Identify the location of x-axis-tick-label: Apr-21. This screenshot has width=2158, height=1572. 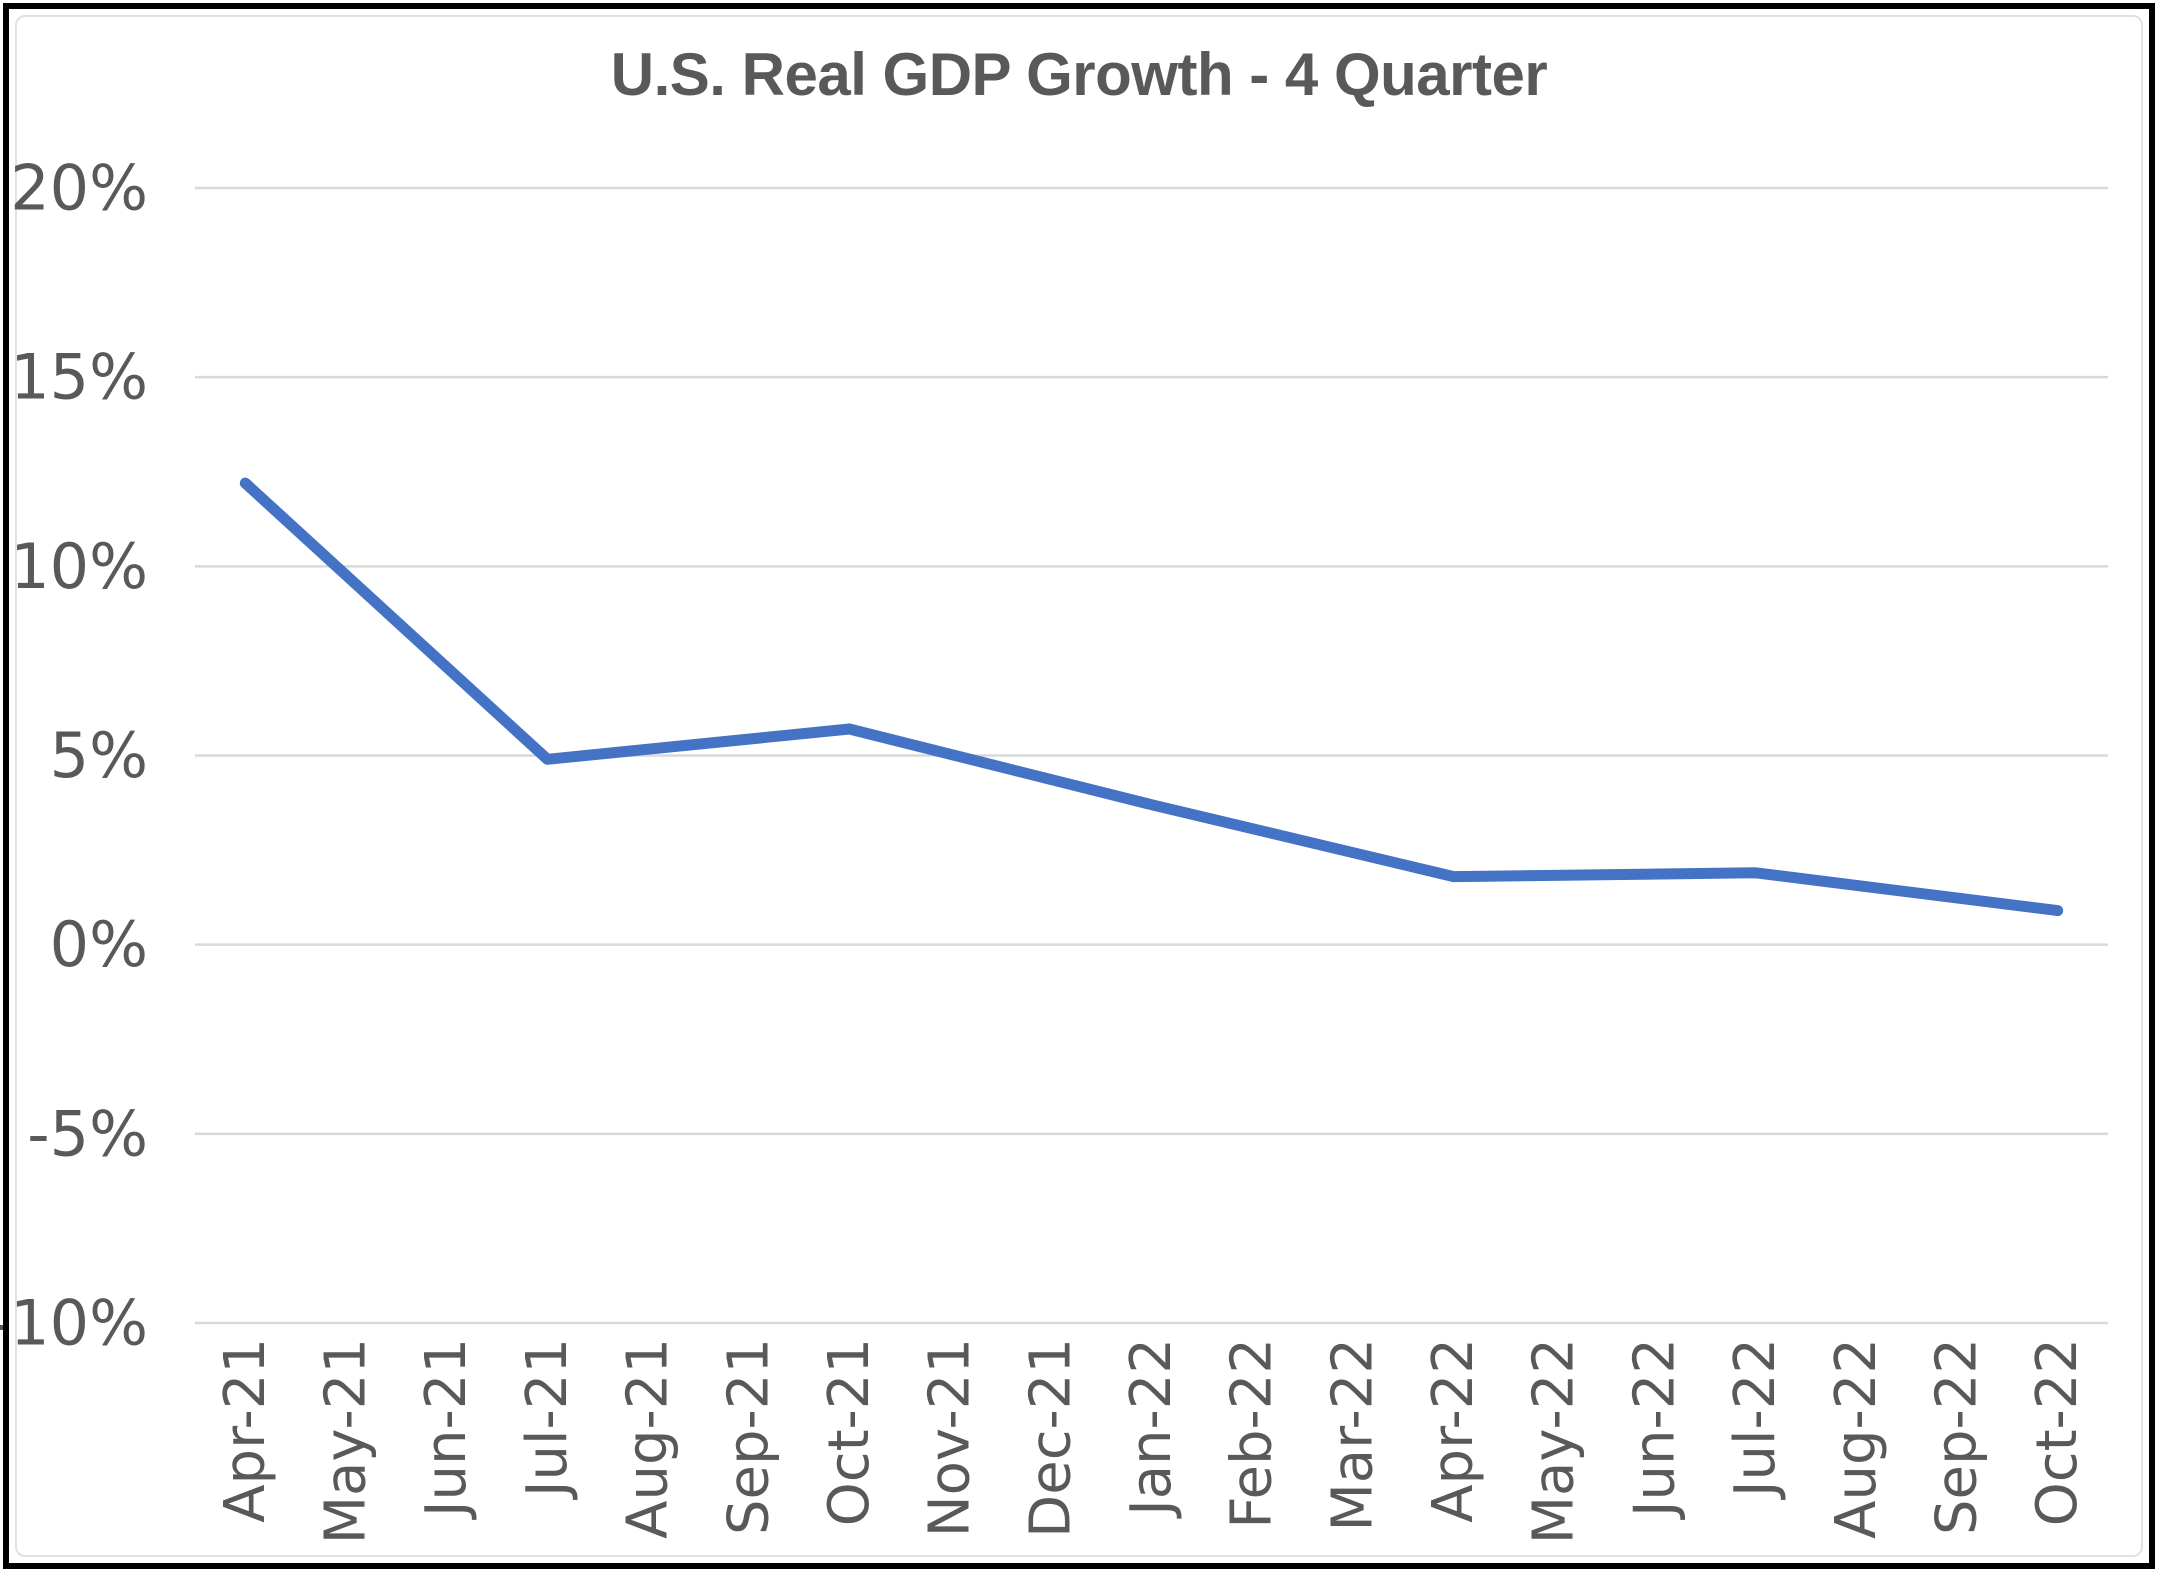
(245, 1430).